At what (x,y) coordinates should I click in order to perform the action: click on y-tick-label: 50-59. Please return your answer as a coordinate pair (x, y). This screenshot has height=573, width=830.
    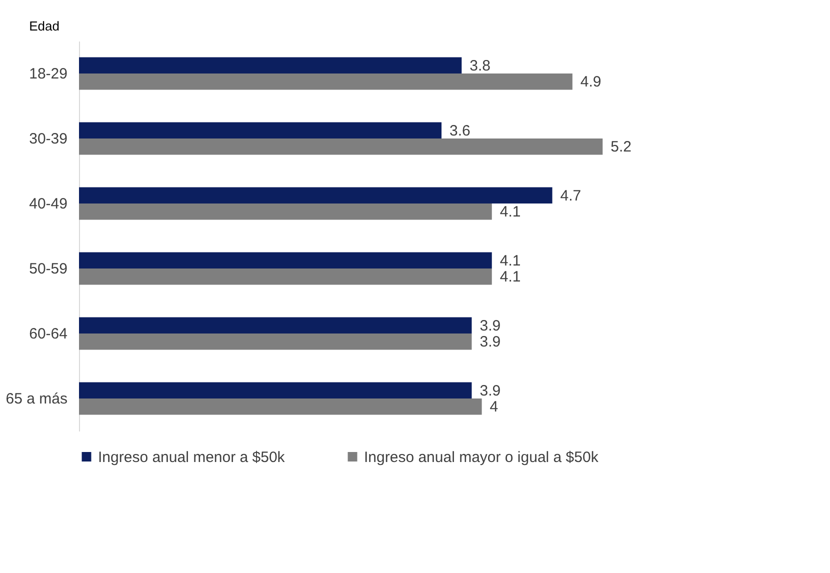
    Looking at the image, I should click on (48, 269).